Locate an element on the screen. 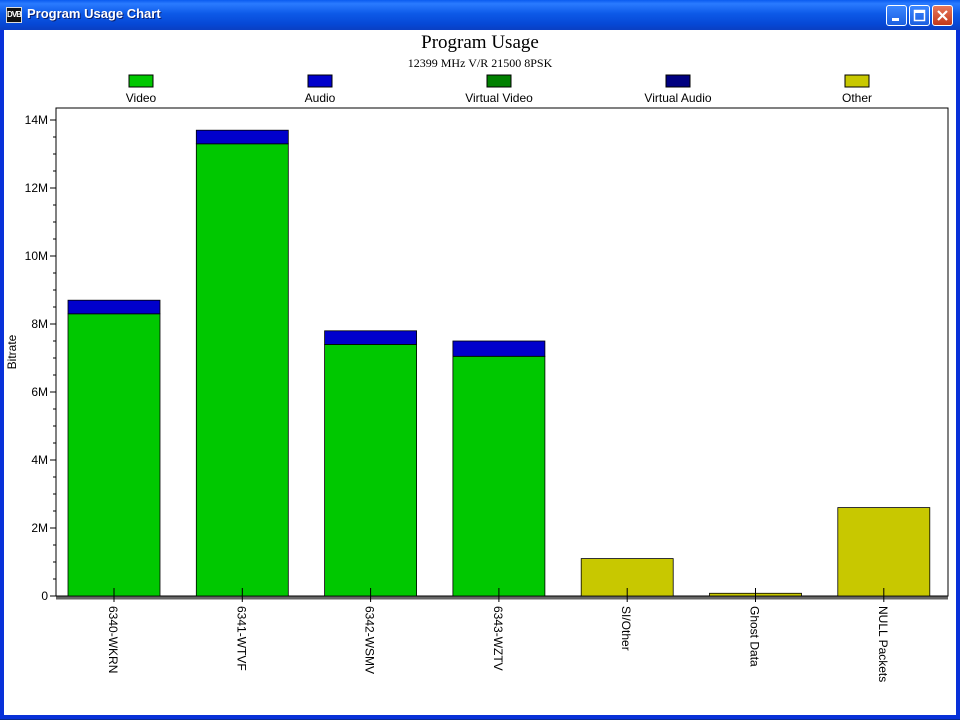 This screenshot has height=720, width=960. y-tick-label: 2M is located at coordinates (39, 528).